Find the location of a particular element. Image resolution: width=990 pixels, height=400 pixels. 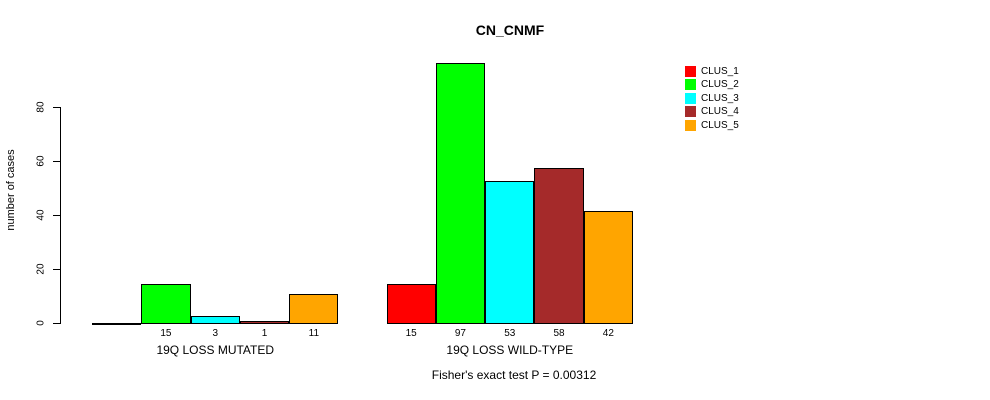

bar-value-label: 1 is located at coordinates (264, 333).